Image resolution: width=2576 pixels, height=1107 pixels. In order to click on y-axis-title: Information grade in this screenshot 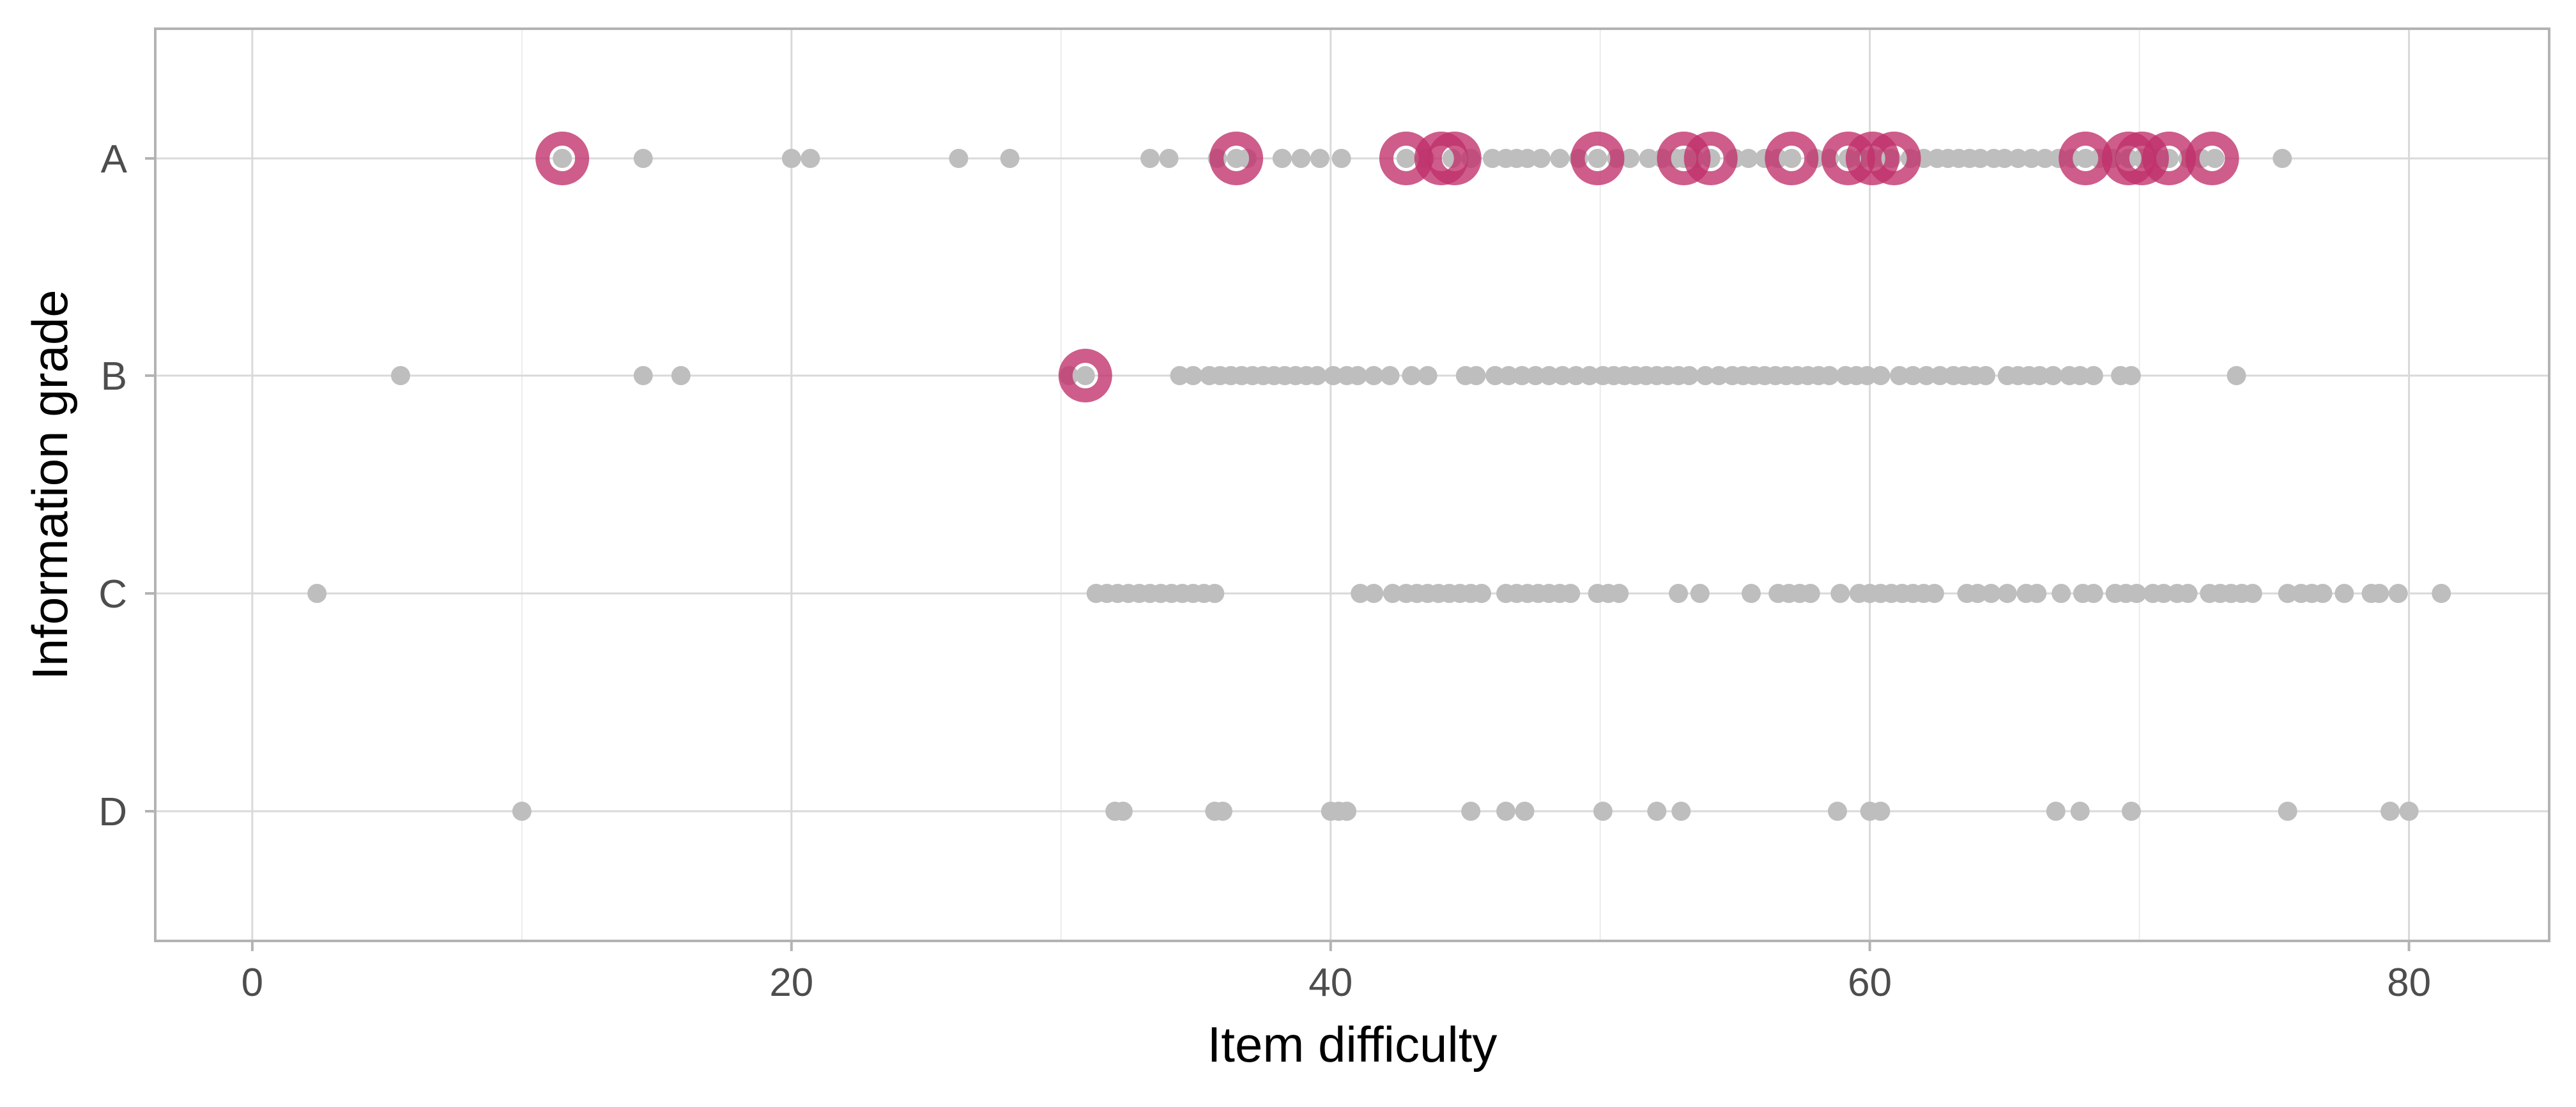, I will do `click(50, 484)`.